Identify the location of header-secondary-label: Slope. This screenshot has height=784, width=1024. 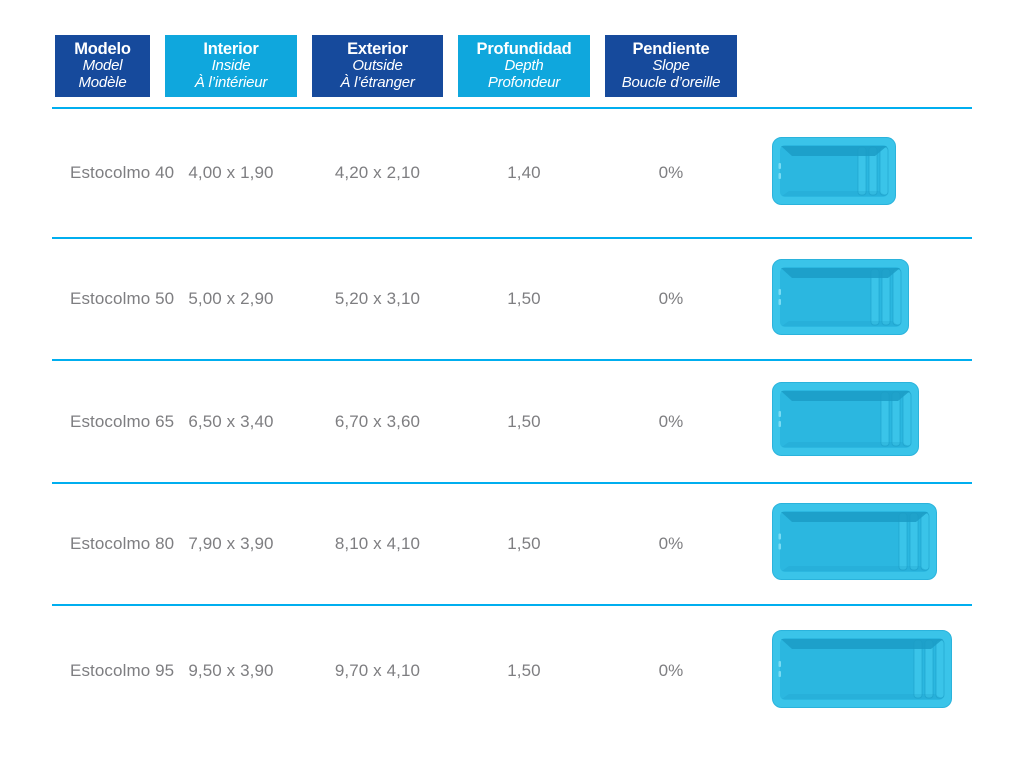
(671, 66).